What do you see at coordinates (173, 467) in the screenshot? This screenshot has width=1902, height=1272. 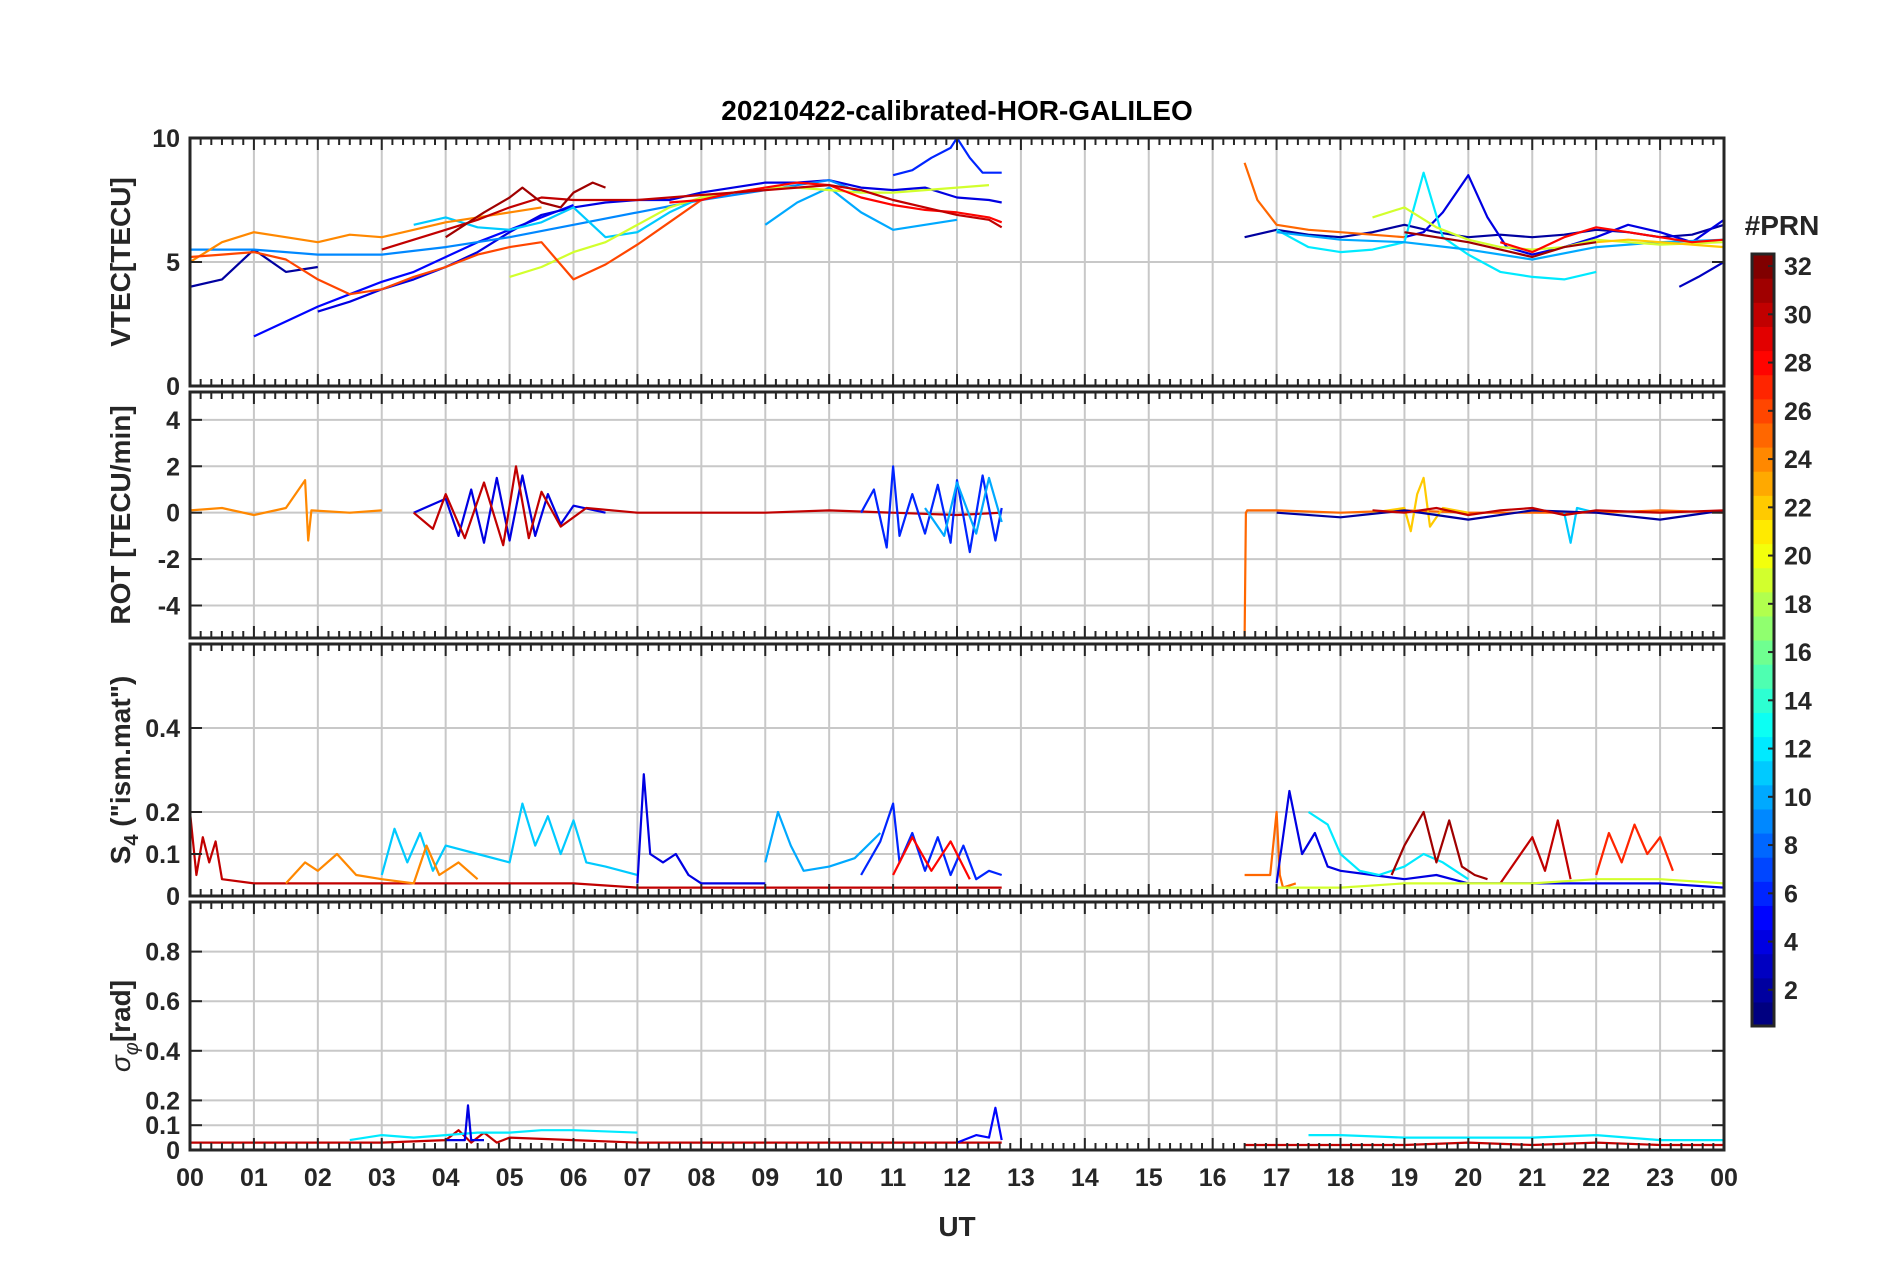 I see `y-tick-label: 2` at bounding box center [173, 467].